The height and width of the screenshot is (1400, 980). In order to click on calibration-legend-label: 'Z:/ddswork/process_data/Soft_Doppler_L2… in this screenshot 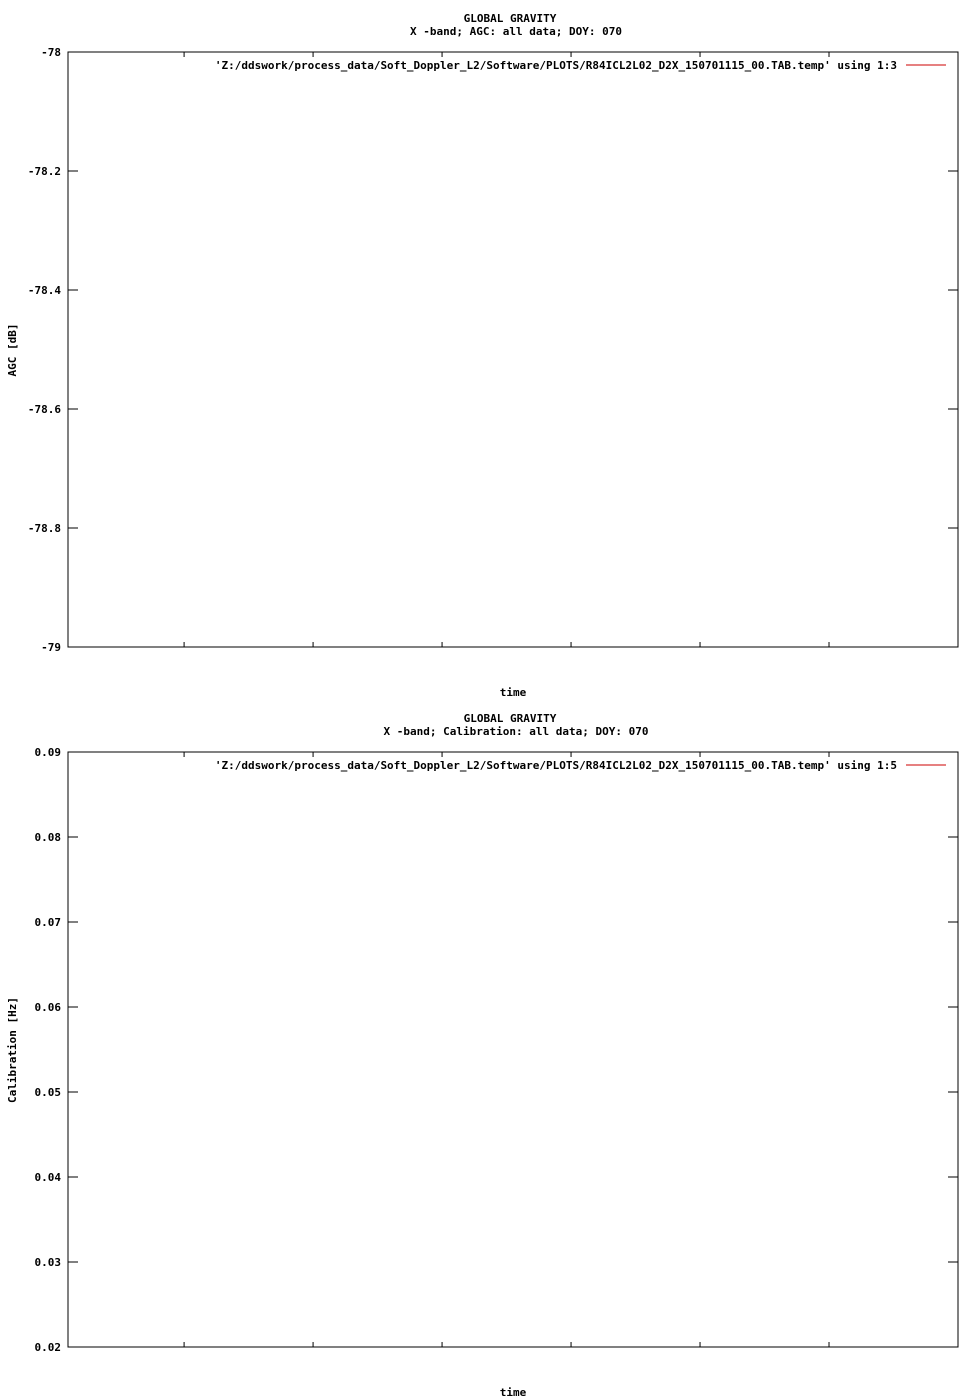, I will do `click(556, 765)`.